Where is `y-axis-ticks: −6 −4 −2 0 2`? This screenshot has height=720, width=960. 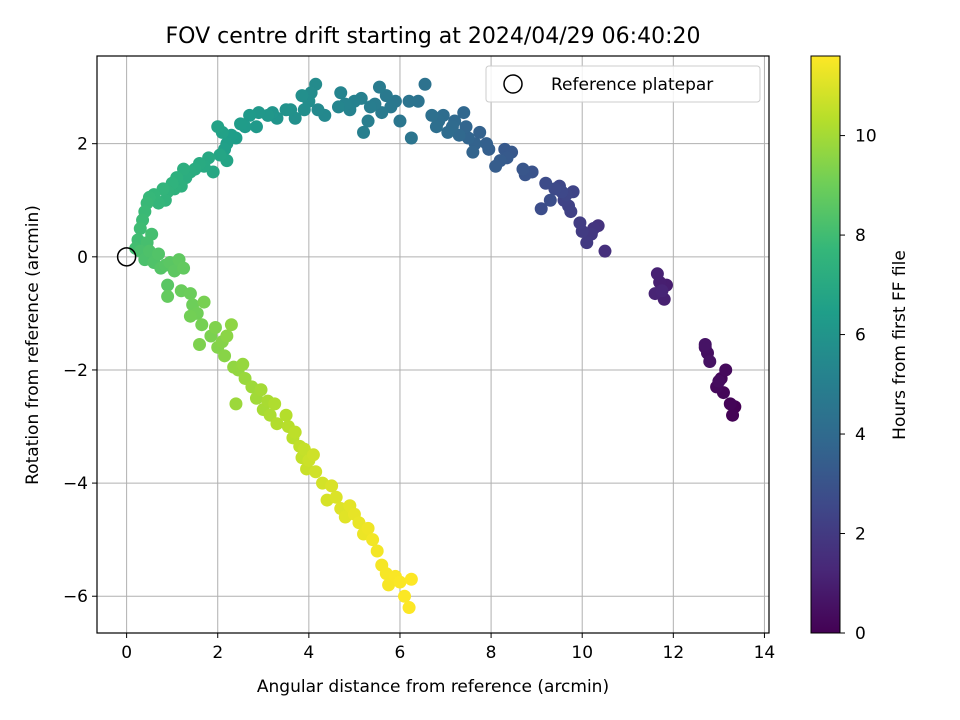 y-axis-ticks: −6 −4 −2 0 2 is located at coordinates (80, 371).